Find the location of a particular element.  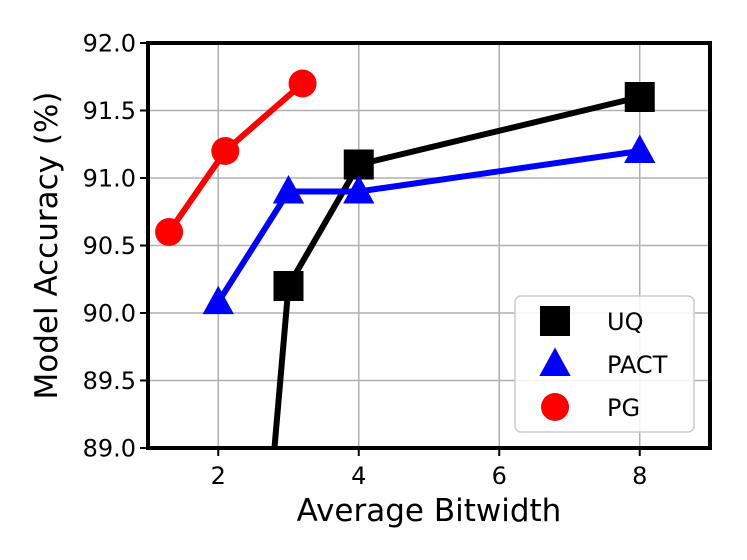

x-tick-label: 6 is located at coordinates (499, 476).